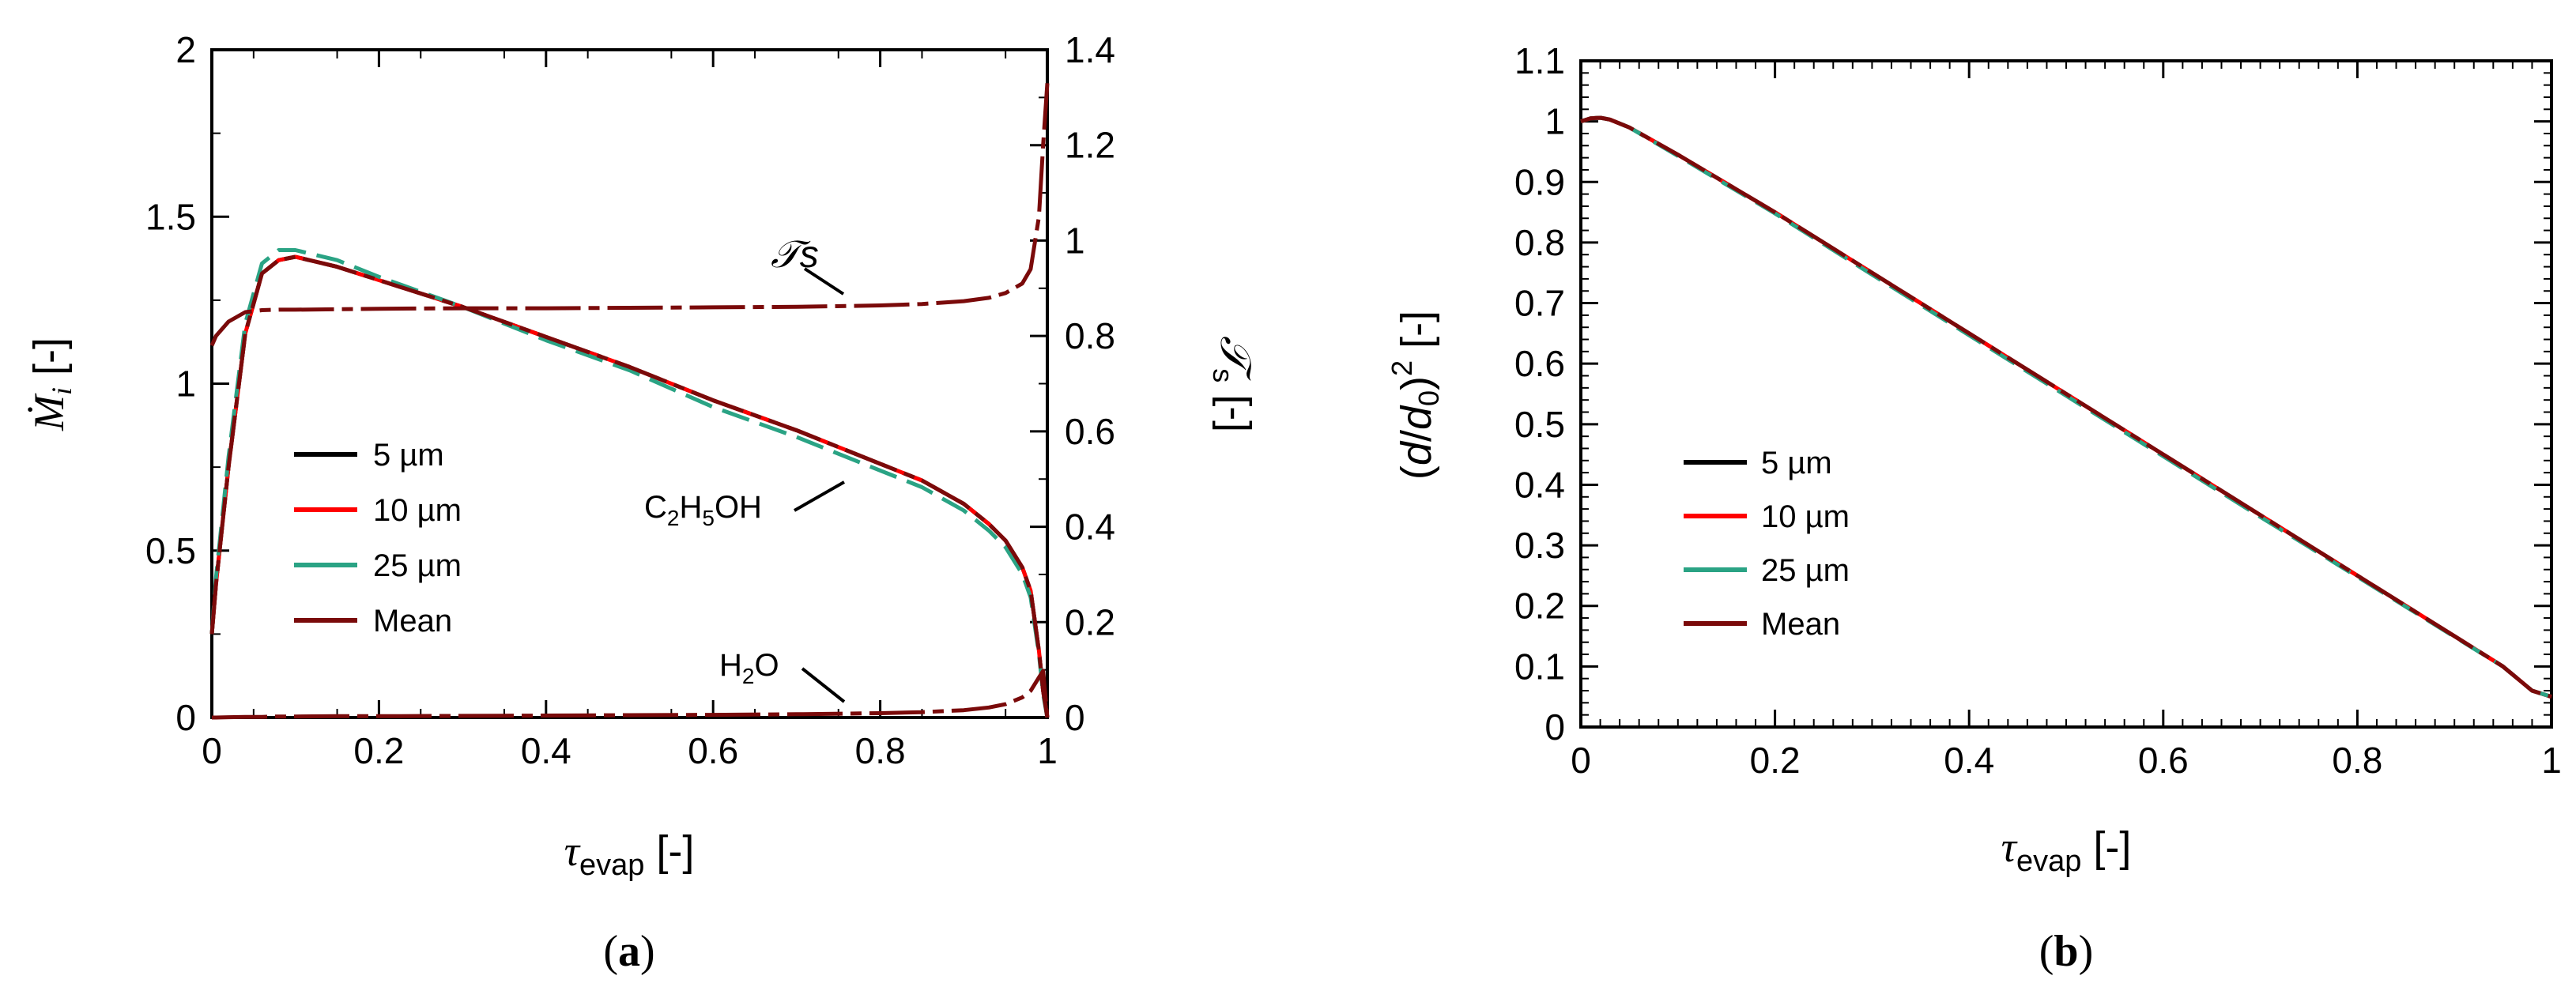 Image resolution: width=2576 pixels, height=987 pixels. Describe the element at coordinates (1539, 303) in the screenshot. I see `y-tick-label: 0.7` at that location.